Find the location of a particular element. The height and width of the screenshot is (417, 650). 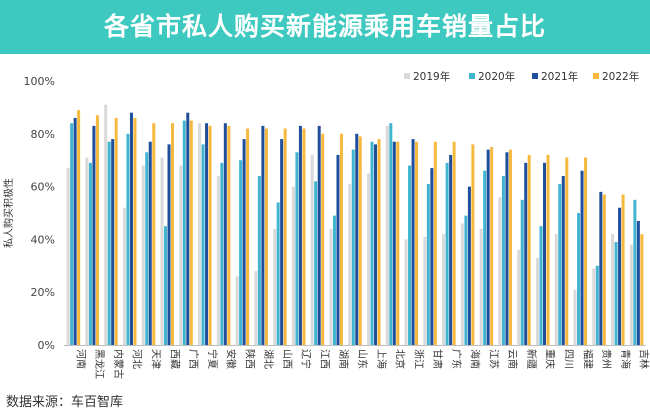

x-tick-label: 云南 is located at coordinates (512, 359).